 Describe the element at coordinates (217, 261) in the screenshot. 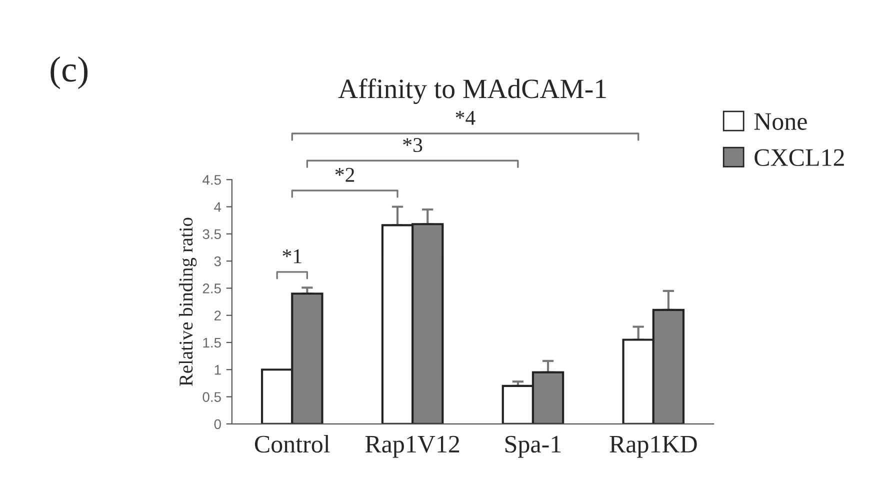

I see `y-tick-label: 3` at that location.